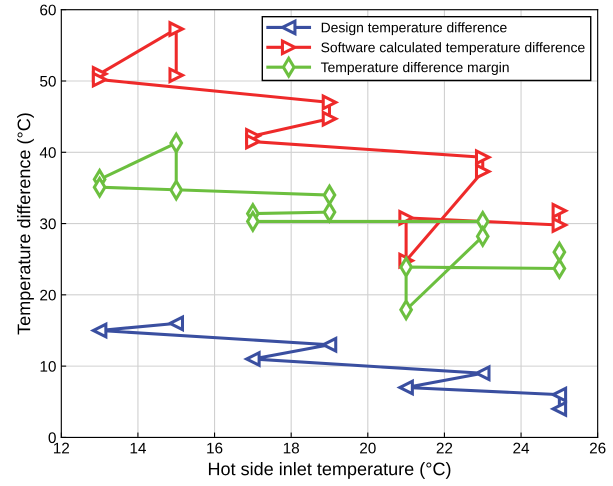 This screenshot has height=486, width=613. I want to click on x-tick-label: 22, so click(444, 448).